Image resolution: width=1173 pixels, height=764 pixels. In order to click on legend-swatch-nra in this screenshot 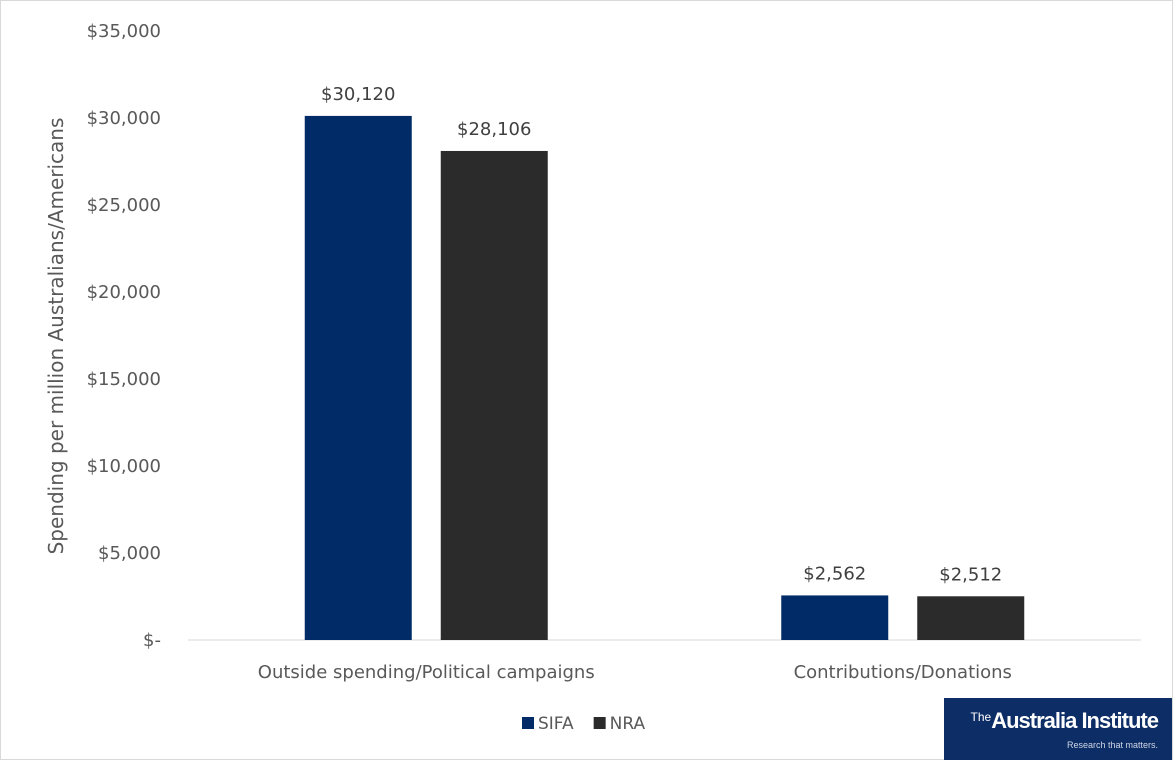, I will do `click(599, 723)`.